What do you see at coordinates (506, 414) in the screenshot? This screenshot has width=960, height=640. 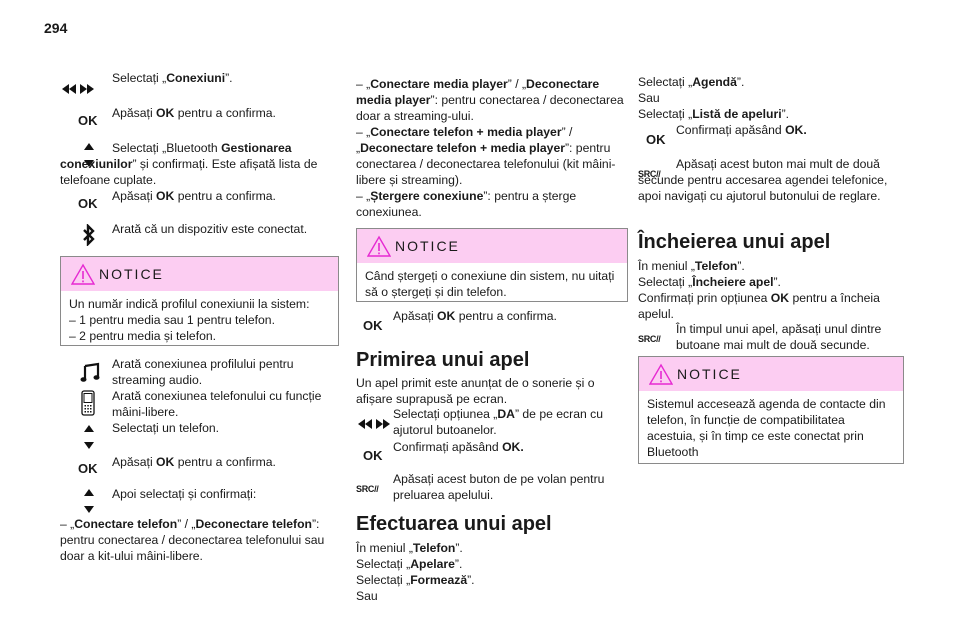 I see `bold-term: DA` at bounding box center [506, 414].